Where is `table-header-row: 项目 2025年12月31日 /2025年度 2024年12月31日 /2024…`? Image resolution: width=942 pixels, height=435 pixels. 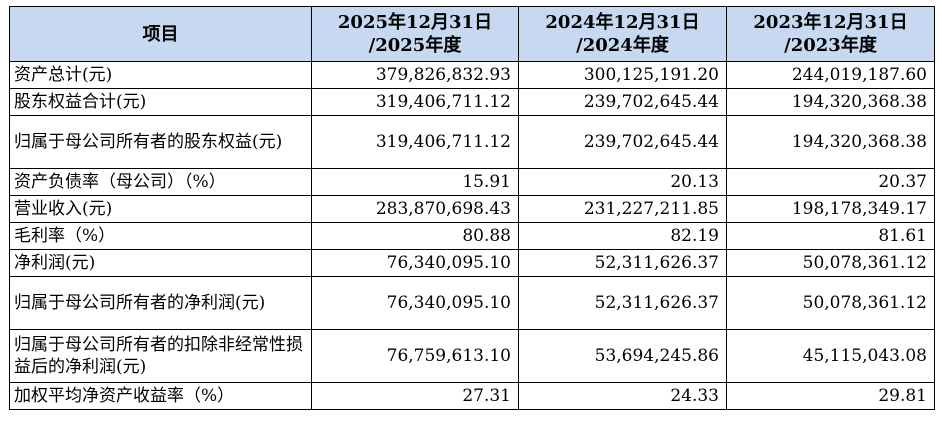
table-header-row: 项目 2025年12月31日 /2025年度 2024年12月31日 /2024… is located at coordinates (472, 34).